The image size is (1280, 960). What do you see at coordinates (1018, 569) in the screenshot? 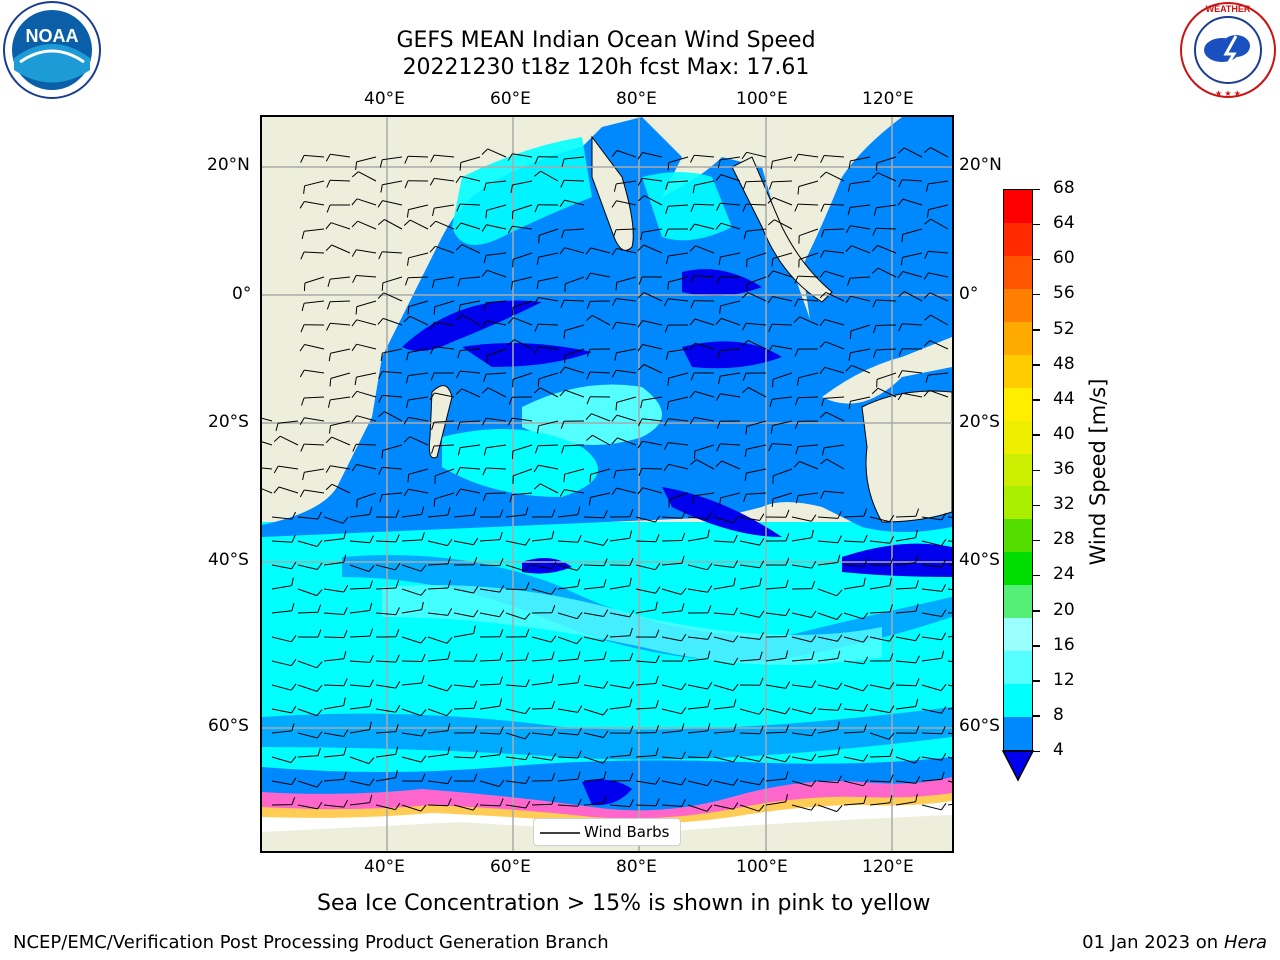
I see `colorbar-cell` at bounding box center [1018, 569].